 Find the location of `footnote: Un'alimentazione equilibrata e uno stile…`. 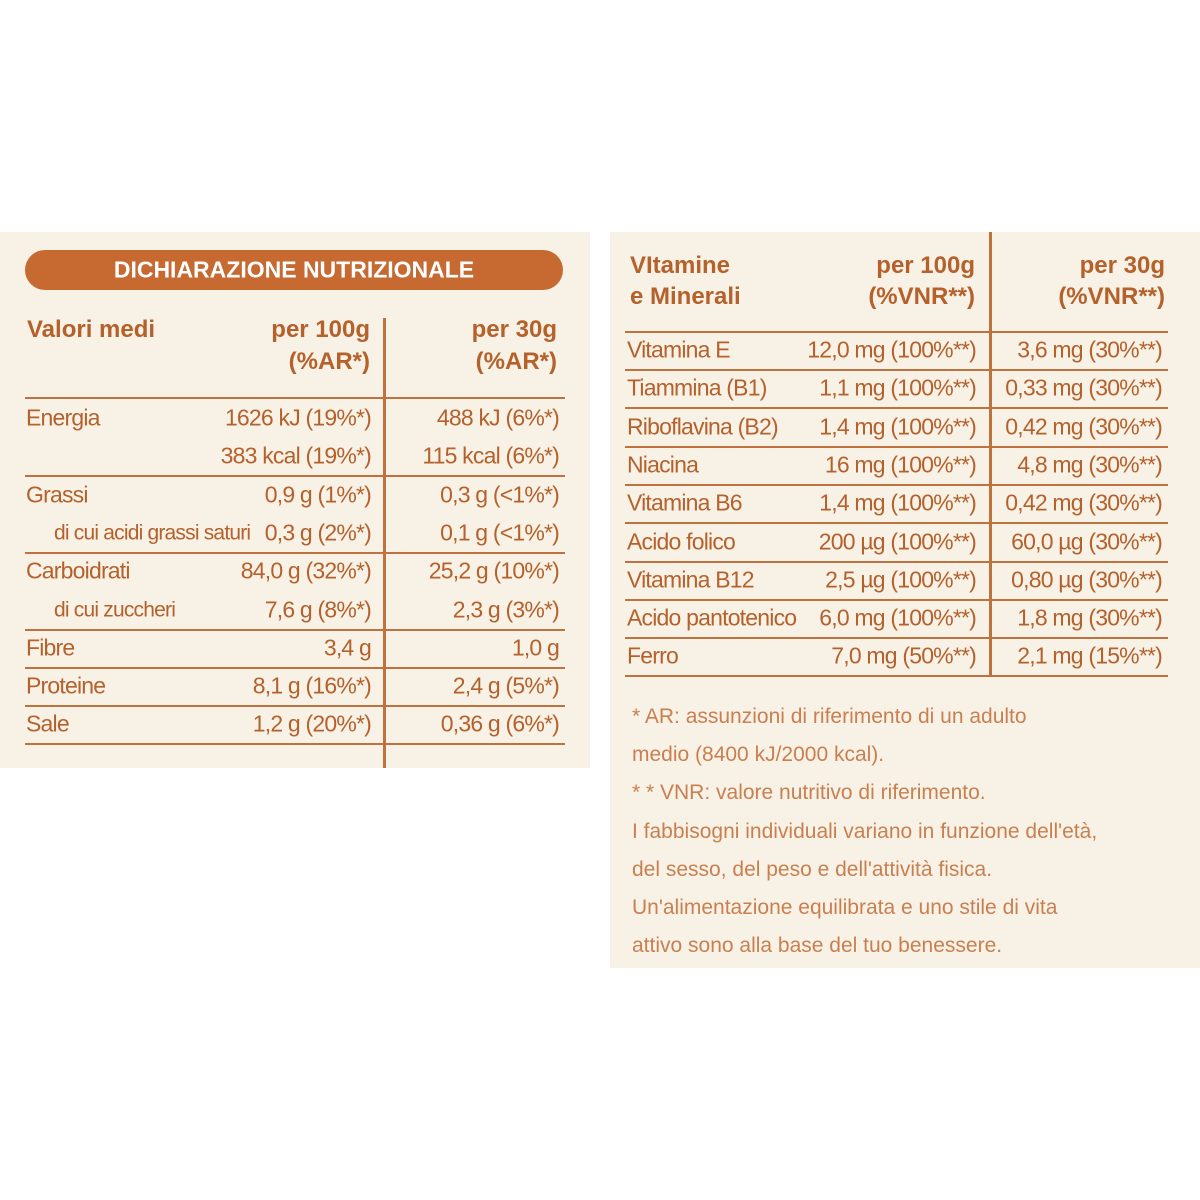

footnote: Un'alimentazione equilibrata e uno stile… is located at coordinates (845, 907).